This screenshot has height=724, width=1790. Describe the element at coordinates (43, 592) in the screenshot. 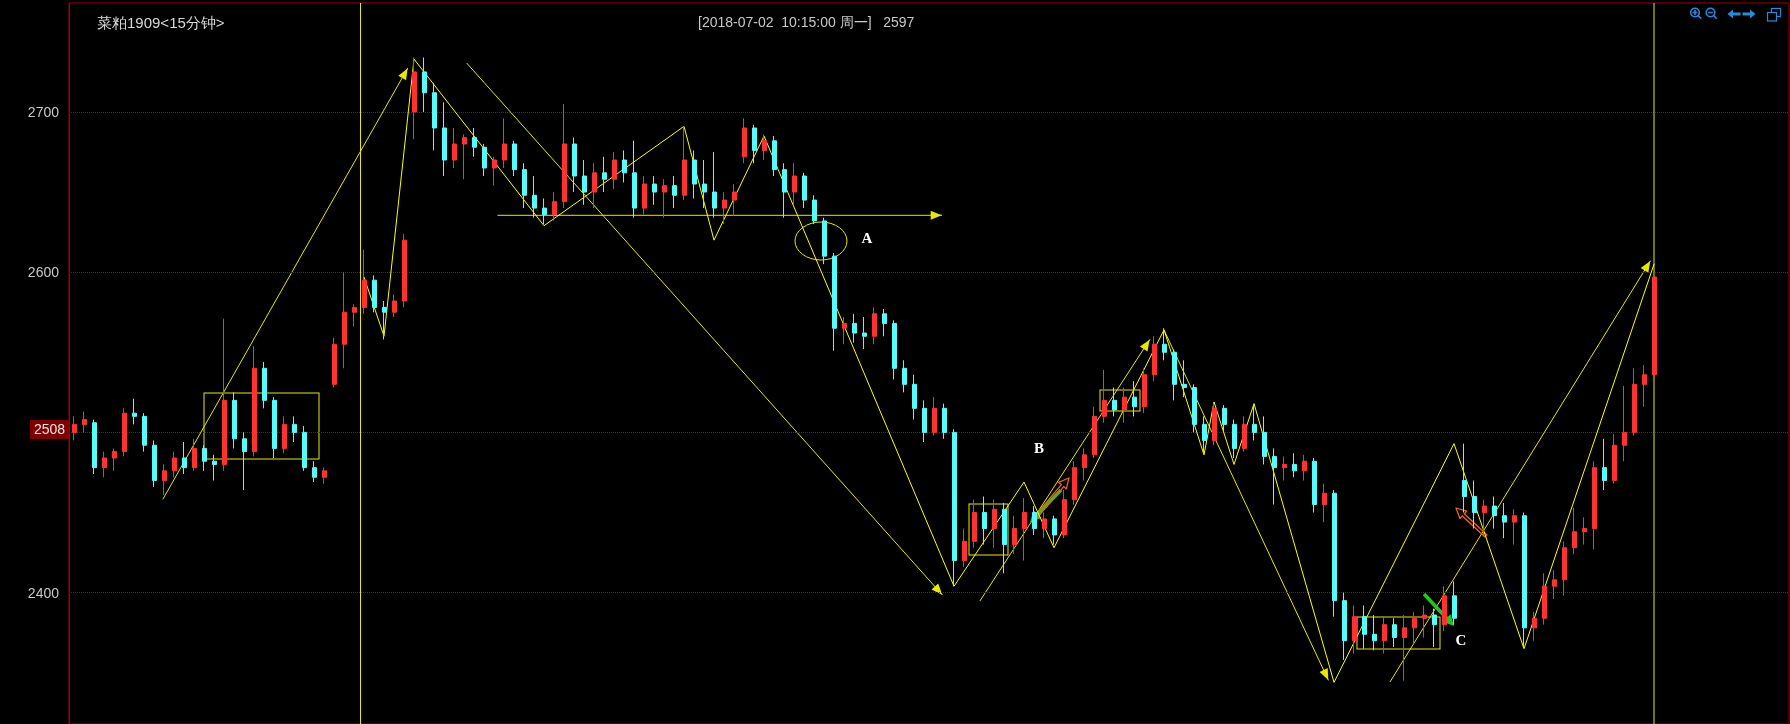

I see `y-tick-label: 2400` at that location.